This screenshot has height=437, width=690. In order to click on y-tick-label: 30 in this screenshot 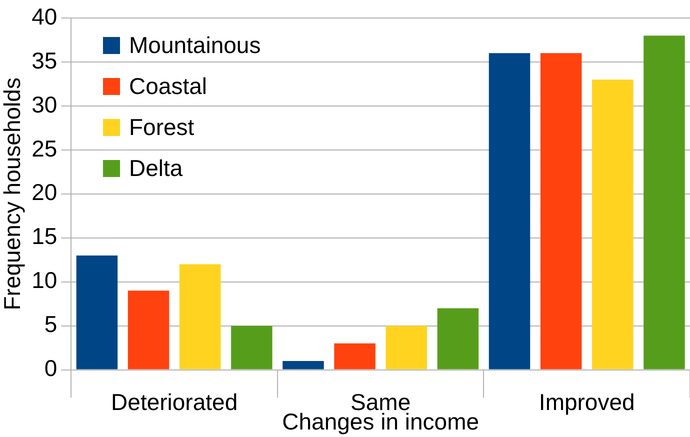, I will do `click(45, 104)`.